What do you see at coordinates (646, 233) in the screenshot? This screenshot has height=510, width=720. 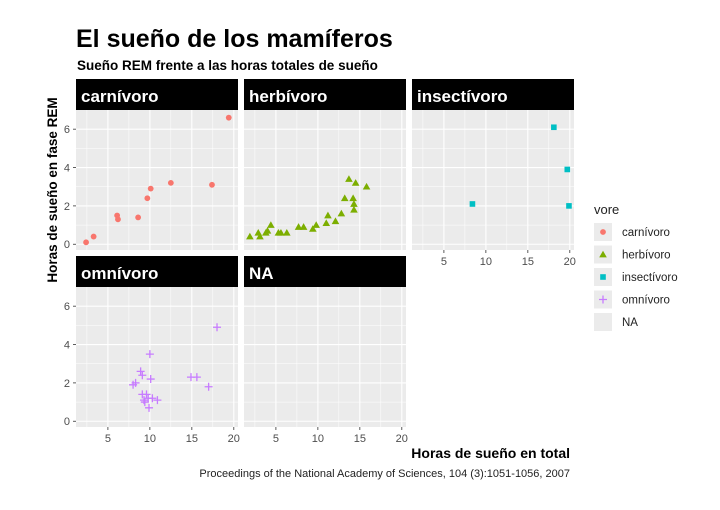 I see `legend-label: carnívoro` at bounding box center [646, 233].